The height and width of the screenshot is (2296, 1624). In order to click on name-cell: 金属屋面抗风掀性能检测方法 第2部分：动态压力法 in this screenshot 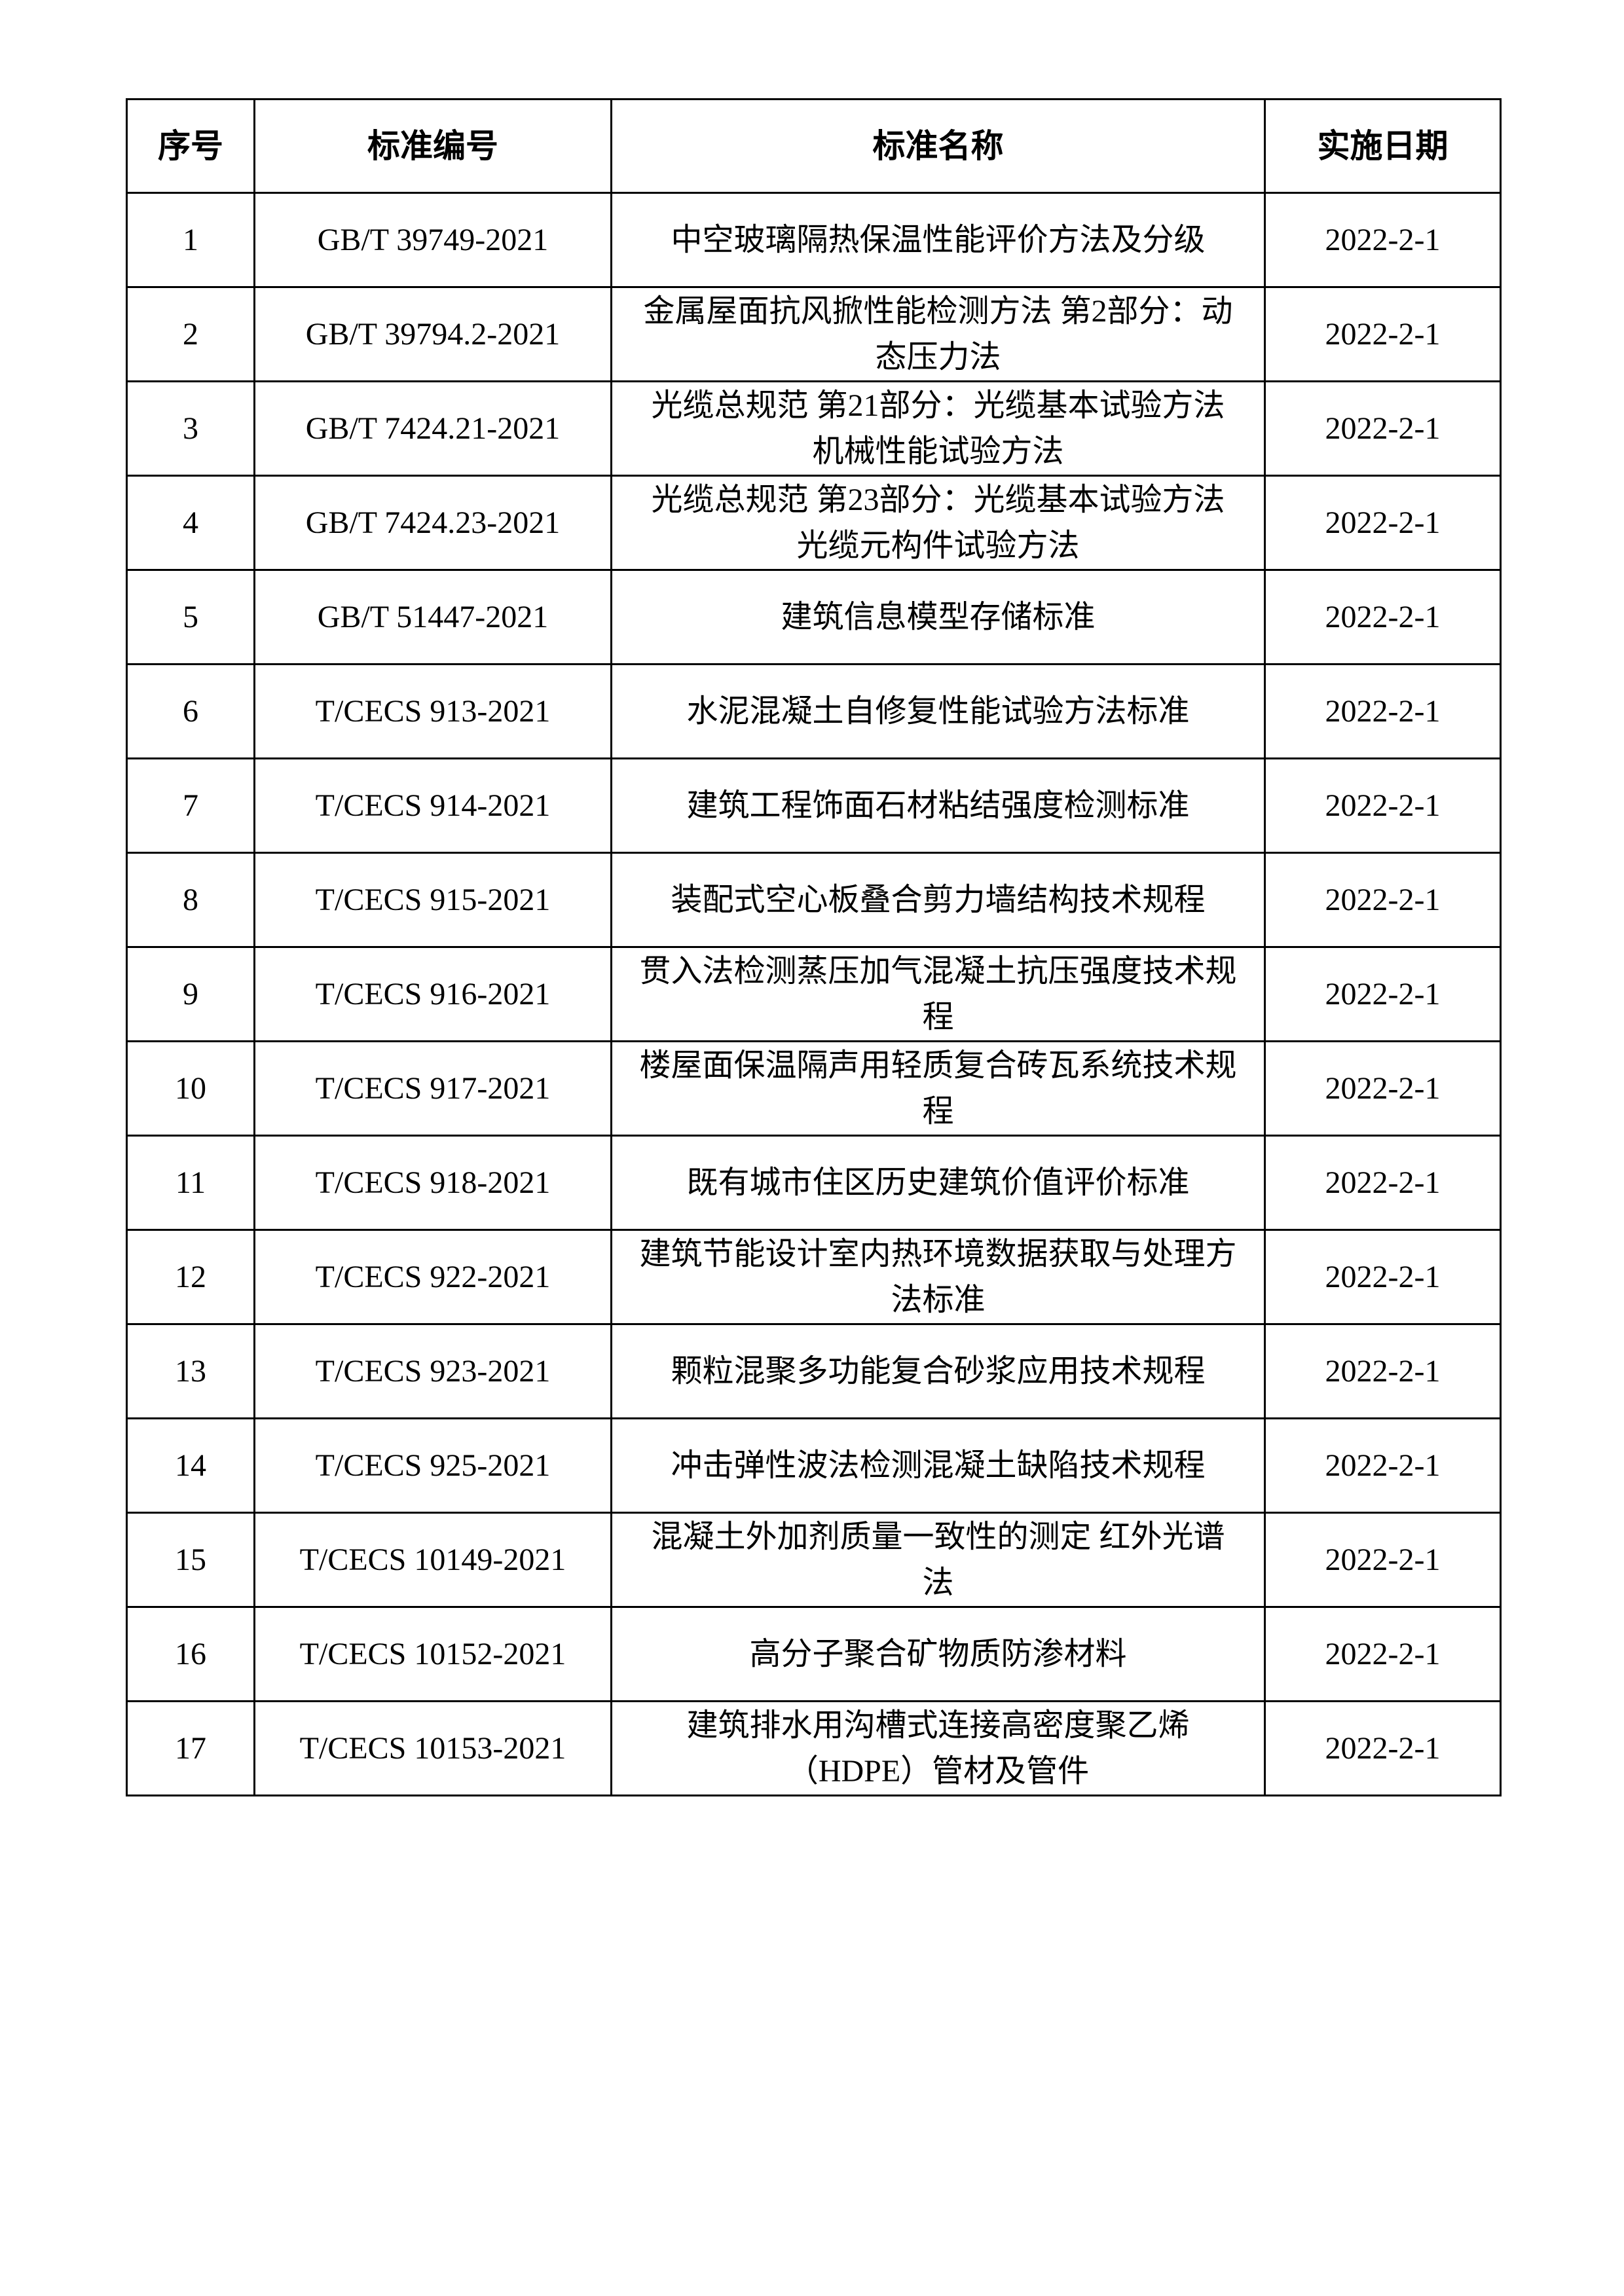, I will do `click(938, 334)`.